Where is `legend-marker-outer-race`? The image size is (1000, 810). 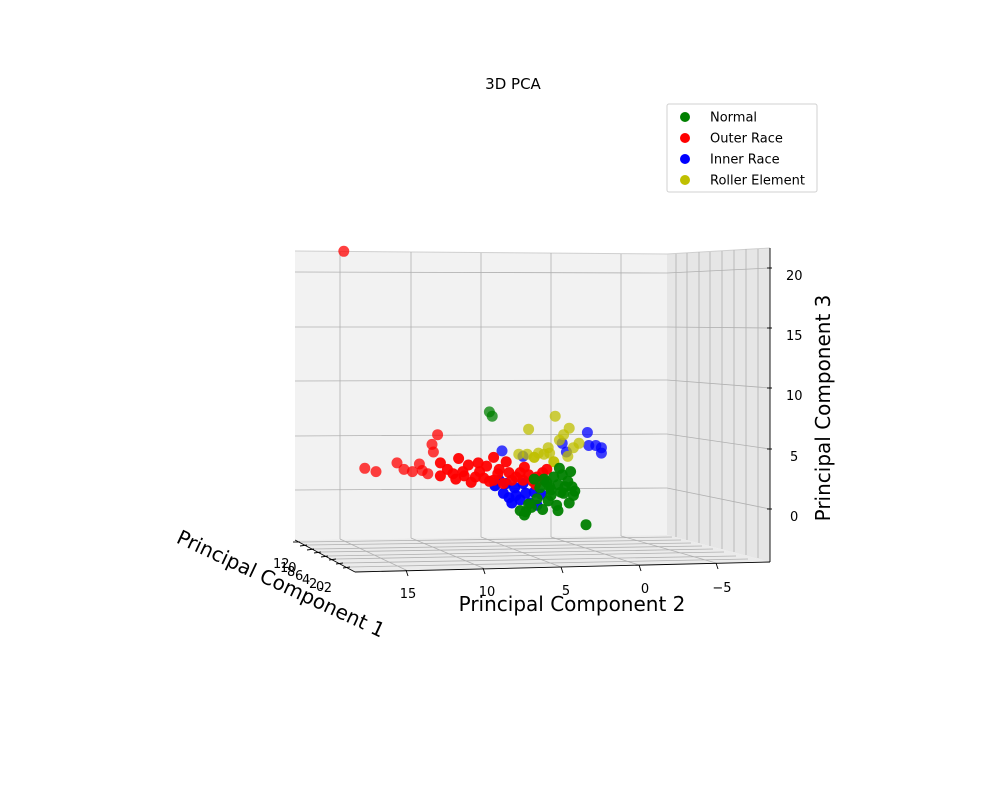 legend-marker-outer-race is located at coordinates (685, 138).